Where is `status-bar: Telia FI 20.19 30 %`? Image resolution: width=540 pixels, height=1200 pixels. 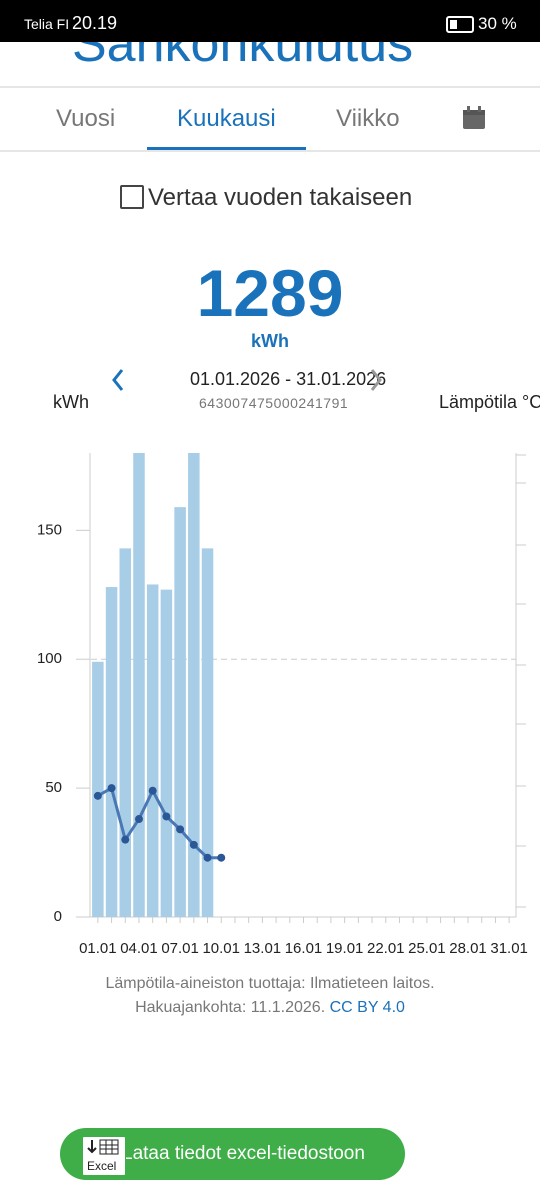 status-bar: Telia FI 20.19 30 % is located at coordinates (270, 21).